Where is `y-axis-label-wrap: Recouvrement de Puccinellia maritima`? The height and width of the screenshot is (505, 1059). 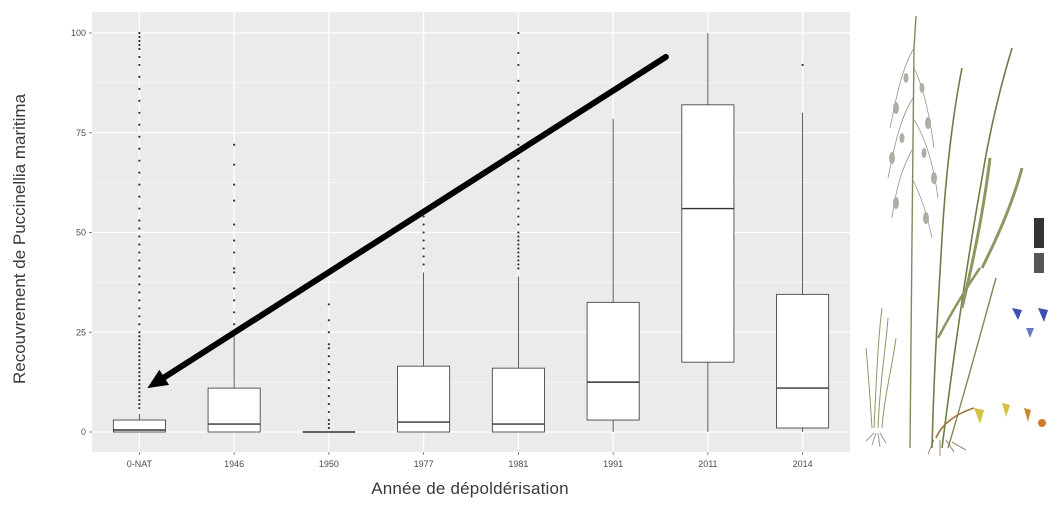
y-axis-label-wrap: Recouvrement de Puccinellia maritima is located at coordinates (20, 239).